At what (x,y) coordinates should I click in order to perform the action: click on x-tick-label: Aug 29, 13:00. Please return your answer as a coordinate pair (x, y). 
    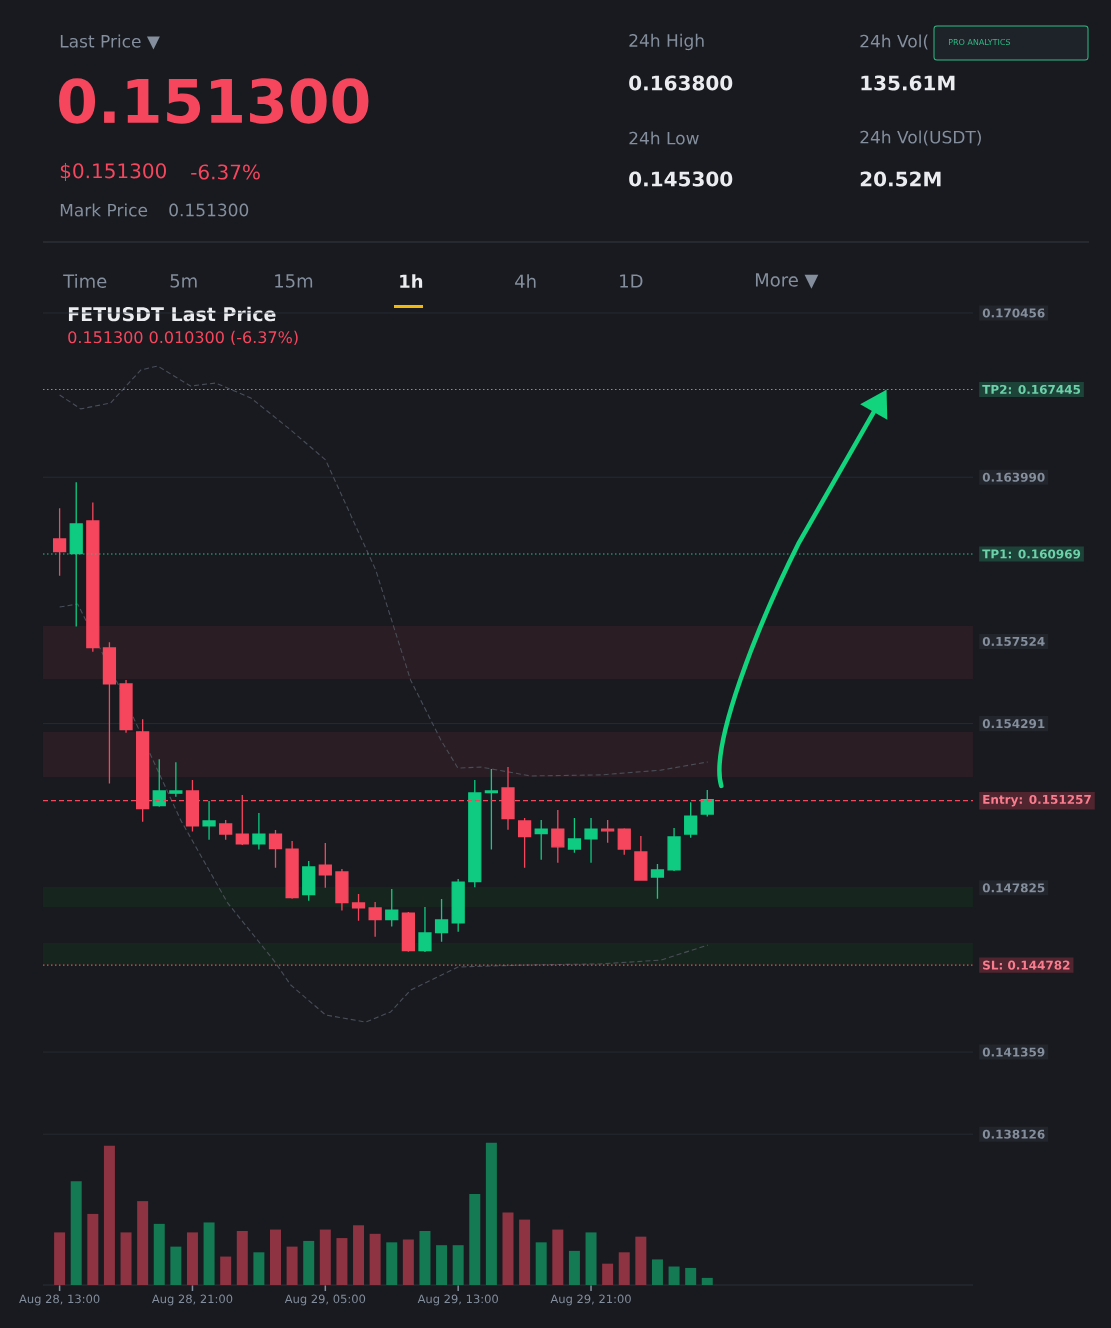
    Looking at the image, I should click on (457, 1300).